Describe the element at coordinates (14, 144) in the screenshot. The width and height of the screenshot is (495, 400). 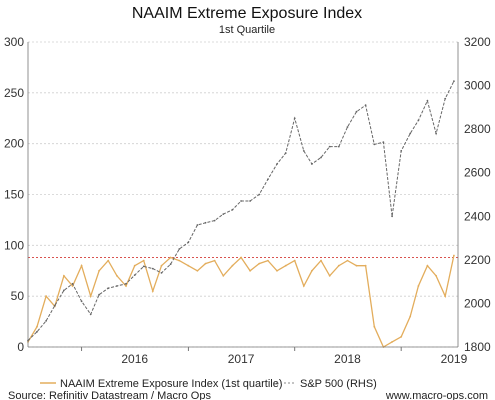
I see `y-left-tick-label: 200` at that location.